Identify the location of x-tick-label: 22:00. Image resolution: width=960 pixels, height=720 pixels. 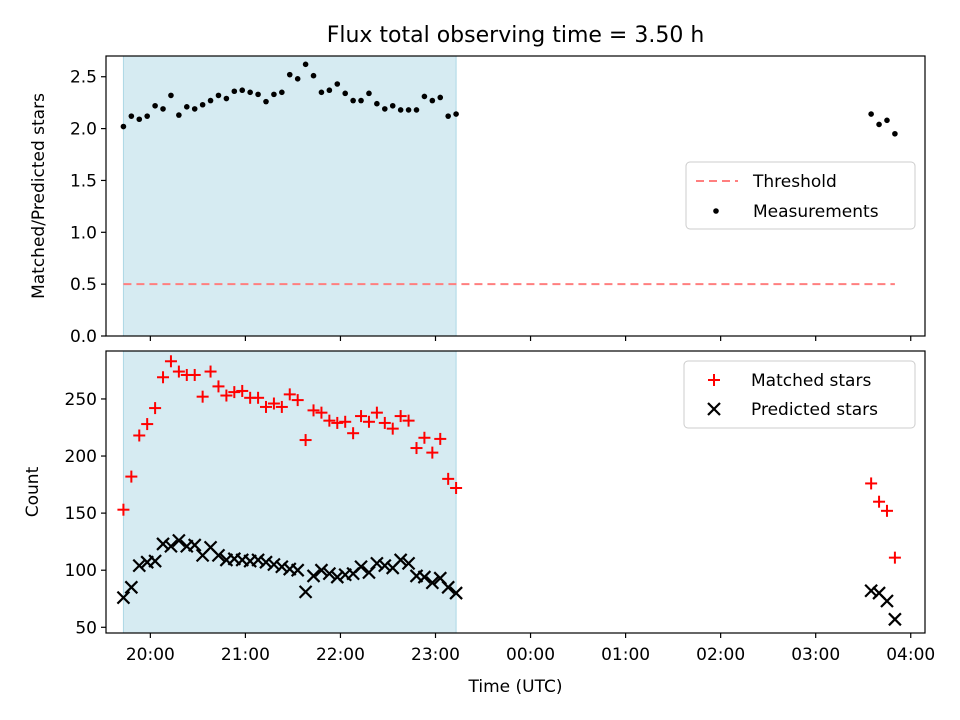
(340, 655).